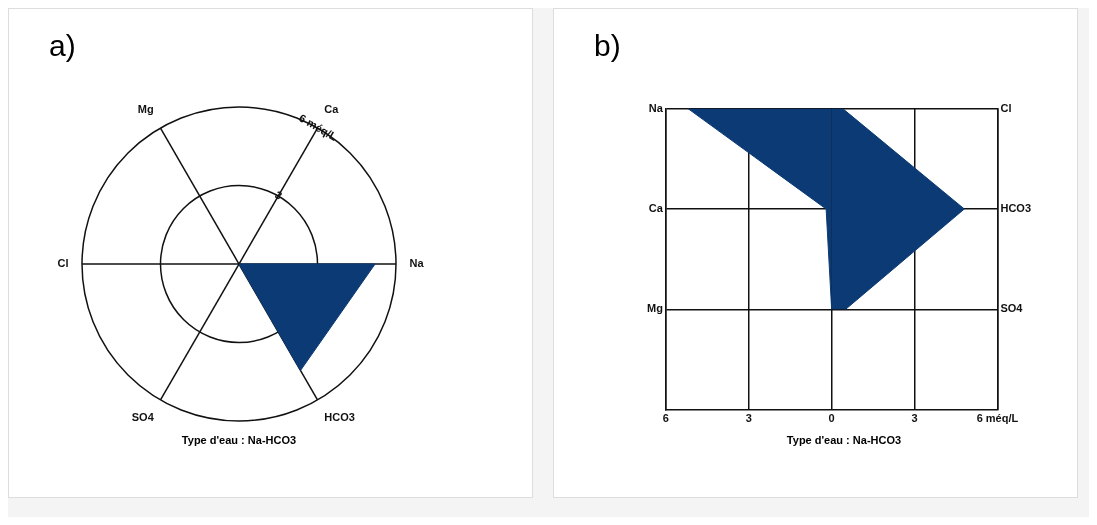 The image size is (1097, 525). I want to click on spoke-label: Na, so click(417, 263).